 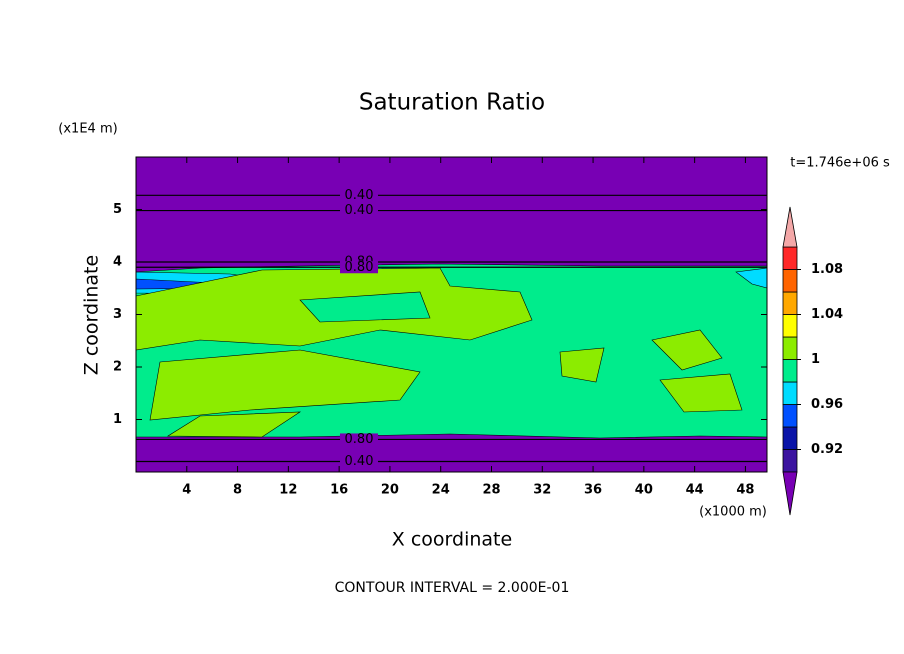 What do you see at coordinates (815, 359) in the screenshot?
I see `colorbar-tick-label: 1` at bounding box center [815, 359].